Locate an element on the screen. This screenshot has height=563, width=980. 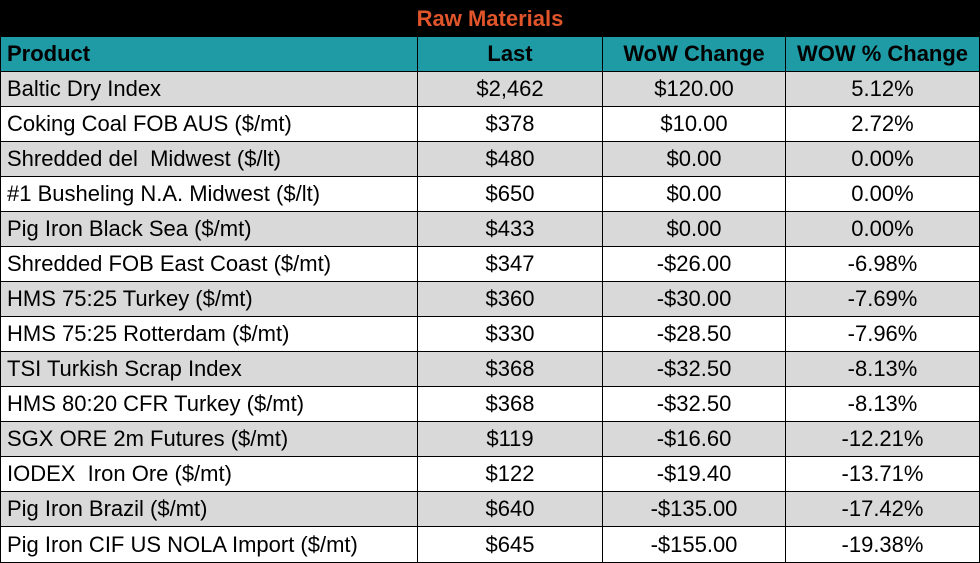
cell-wow-change: -$26.00 is located at coordinates (694, 264).